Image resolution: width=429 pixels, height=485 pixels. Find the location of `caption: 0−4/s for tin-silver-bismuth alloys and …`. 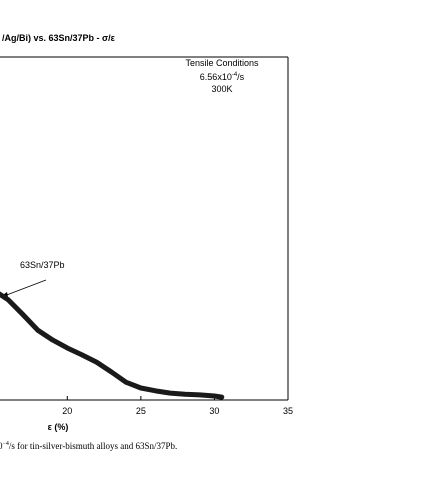

caption: 0−4/s for tin-silver-bismuth alloys and … is located at coordinates (88, 446).